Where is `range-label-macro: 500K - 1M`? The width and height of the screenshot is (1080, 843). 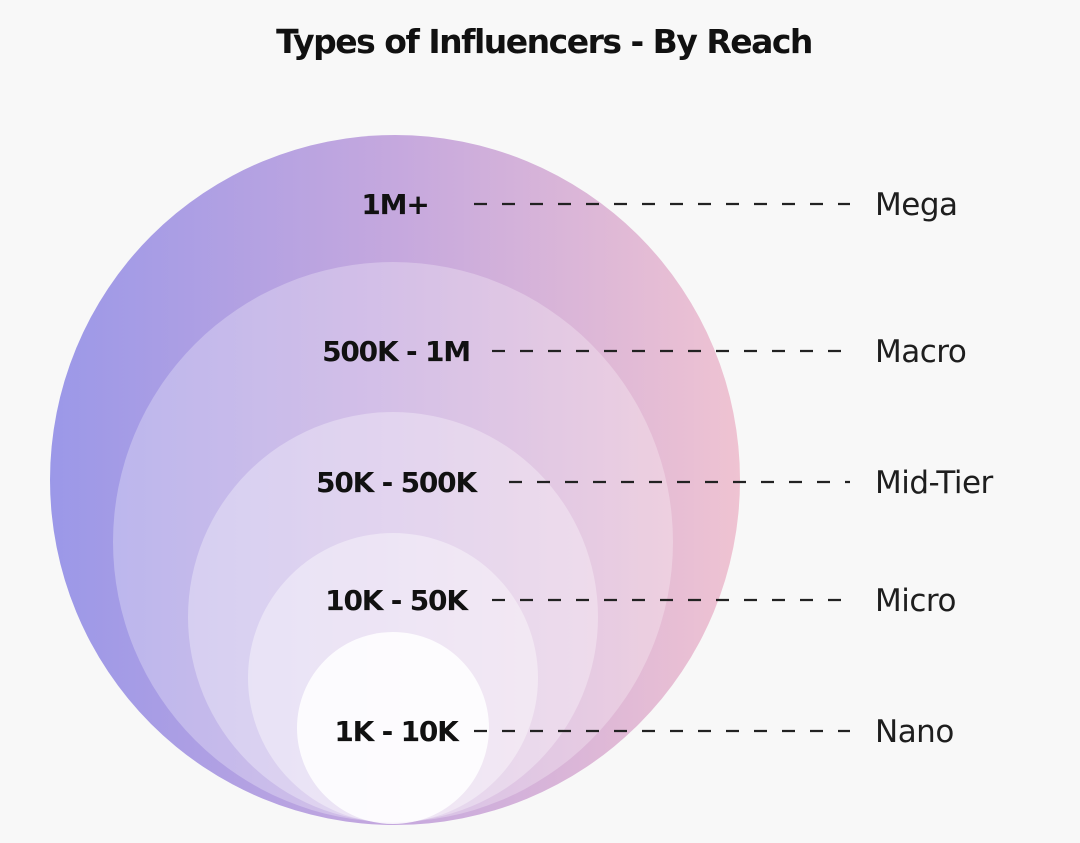
range-label-macro: 500K - 1M is located at coordinates (396, 351).